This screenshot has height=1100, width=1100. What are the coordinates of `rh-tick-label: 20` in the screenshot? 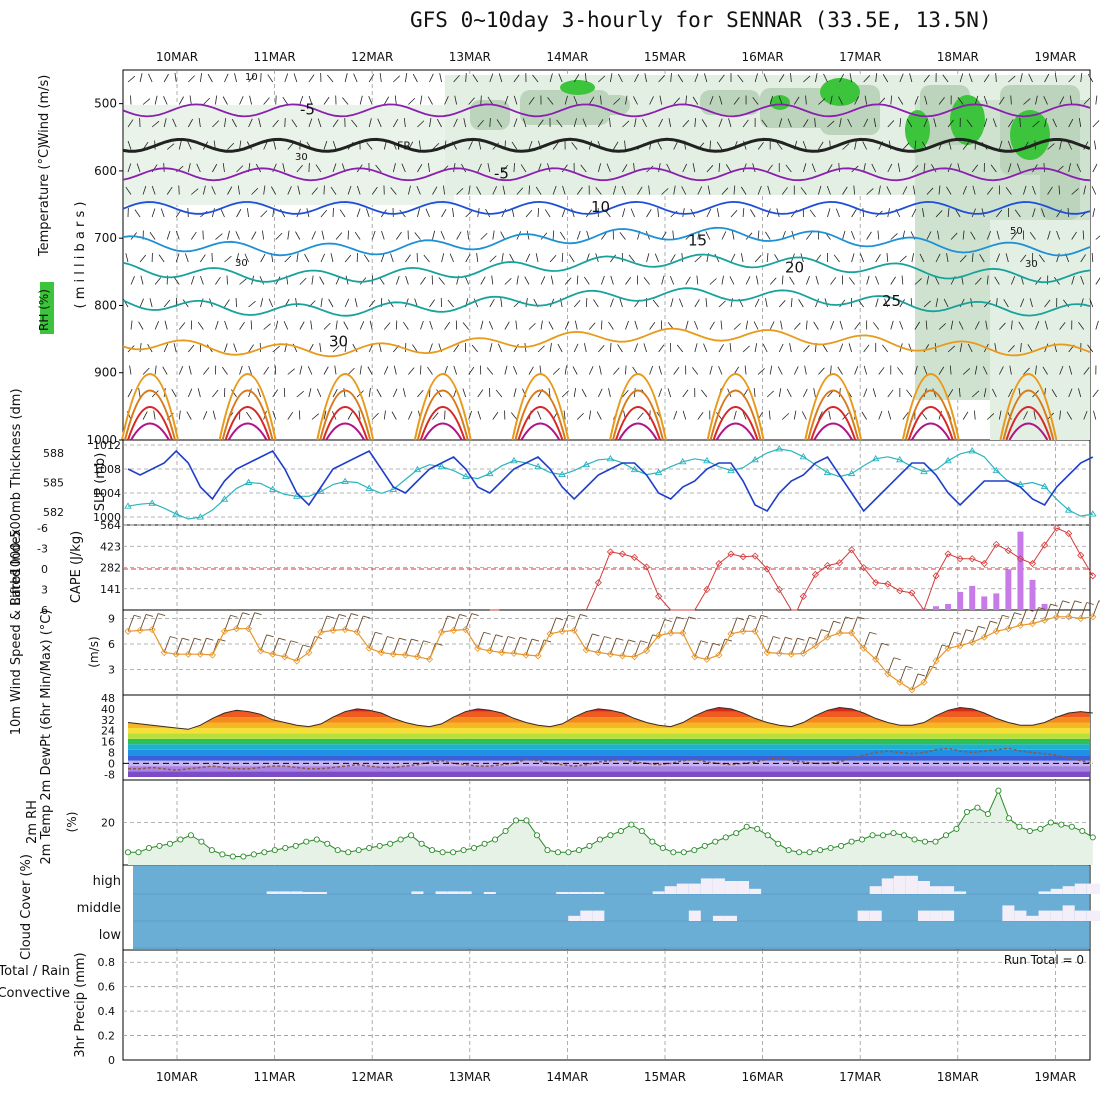 It's located at (108, 823).